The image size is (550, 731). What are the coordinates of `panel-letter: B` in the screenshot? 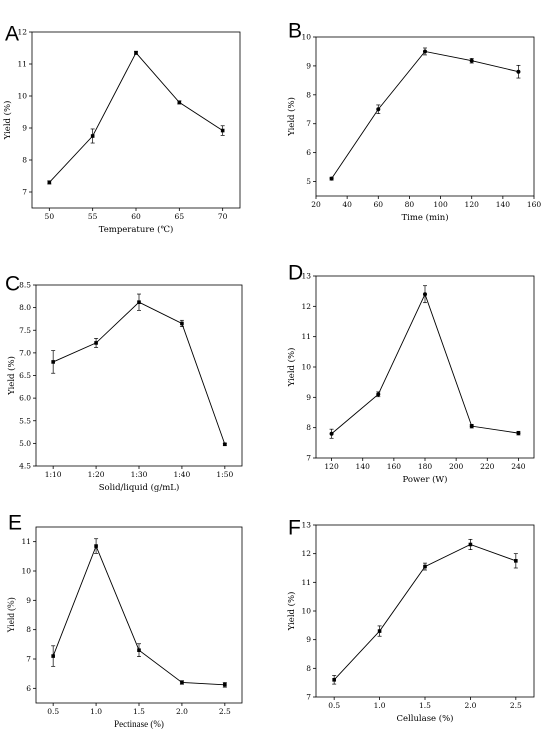 It's located at (295, 30).